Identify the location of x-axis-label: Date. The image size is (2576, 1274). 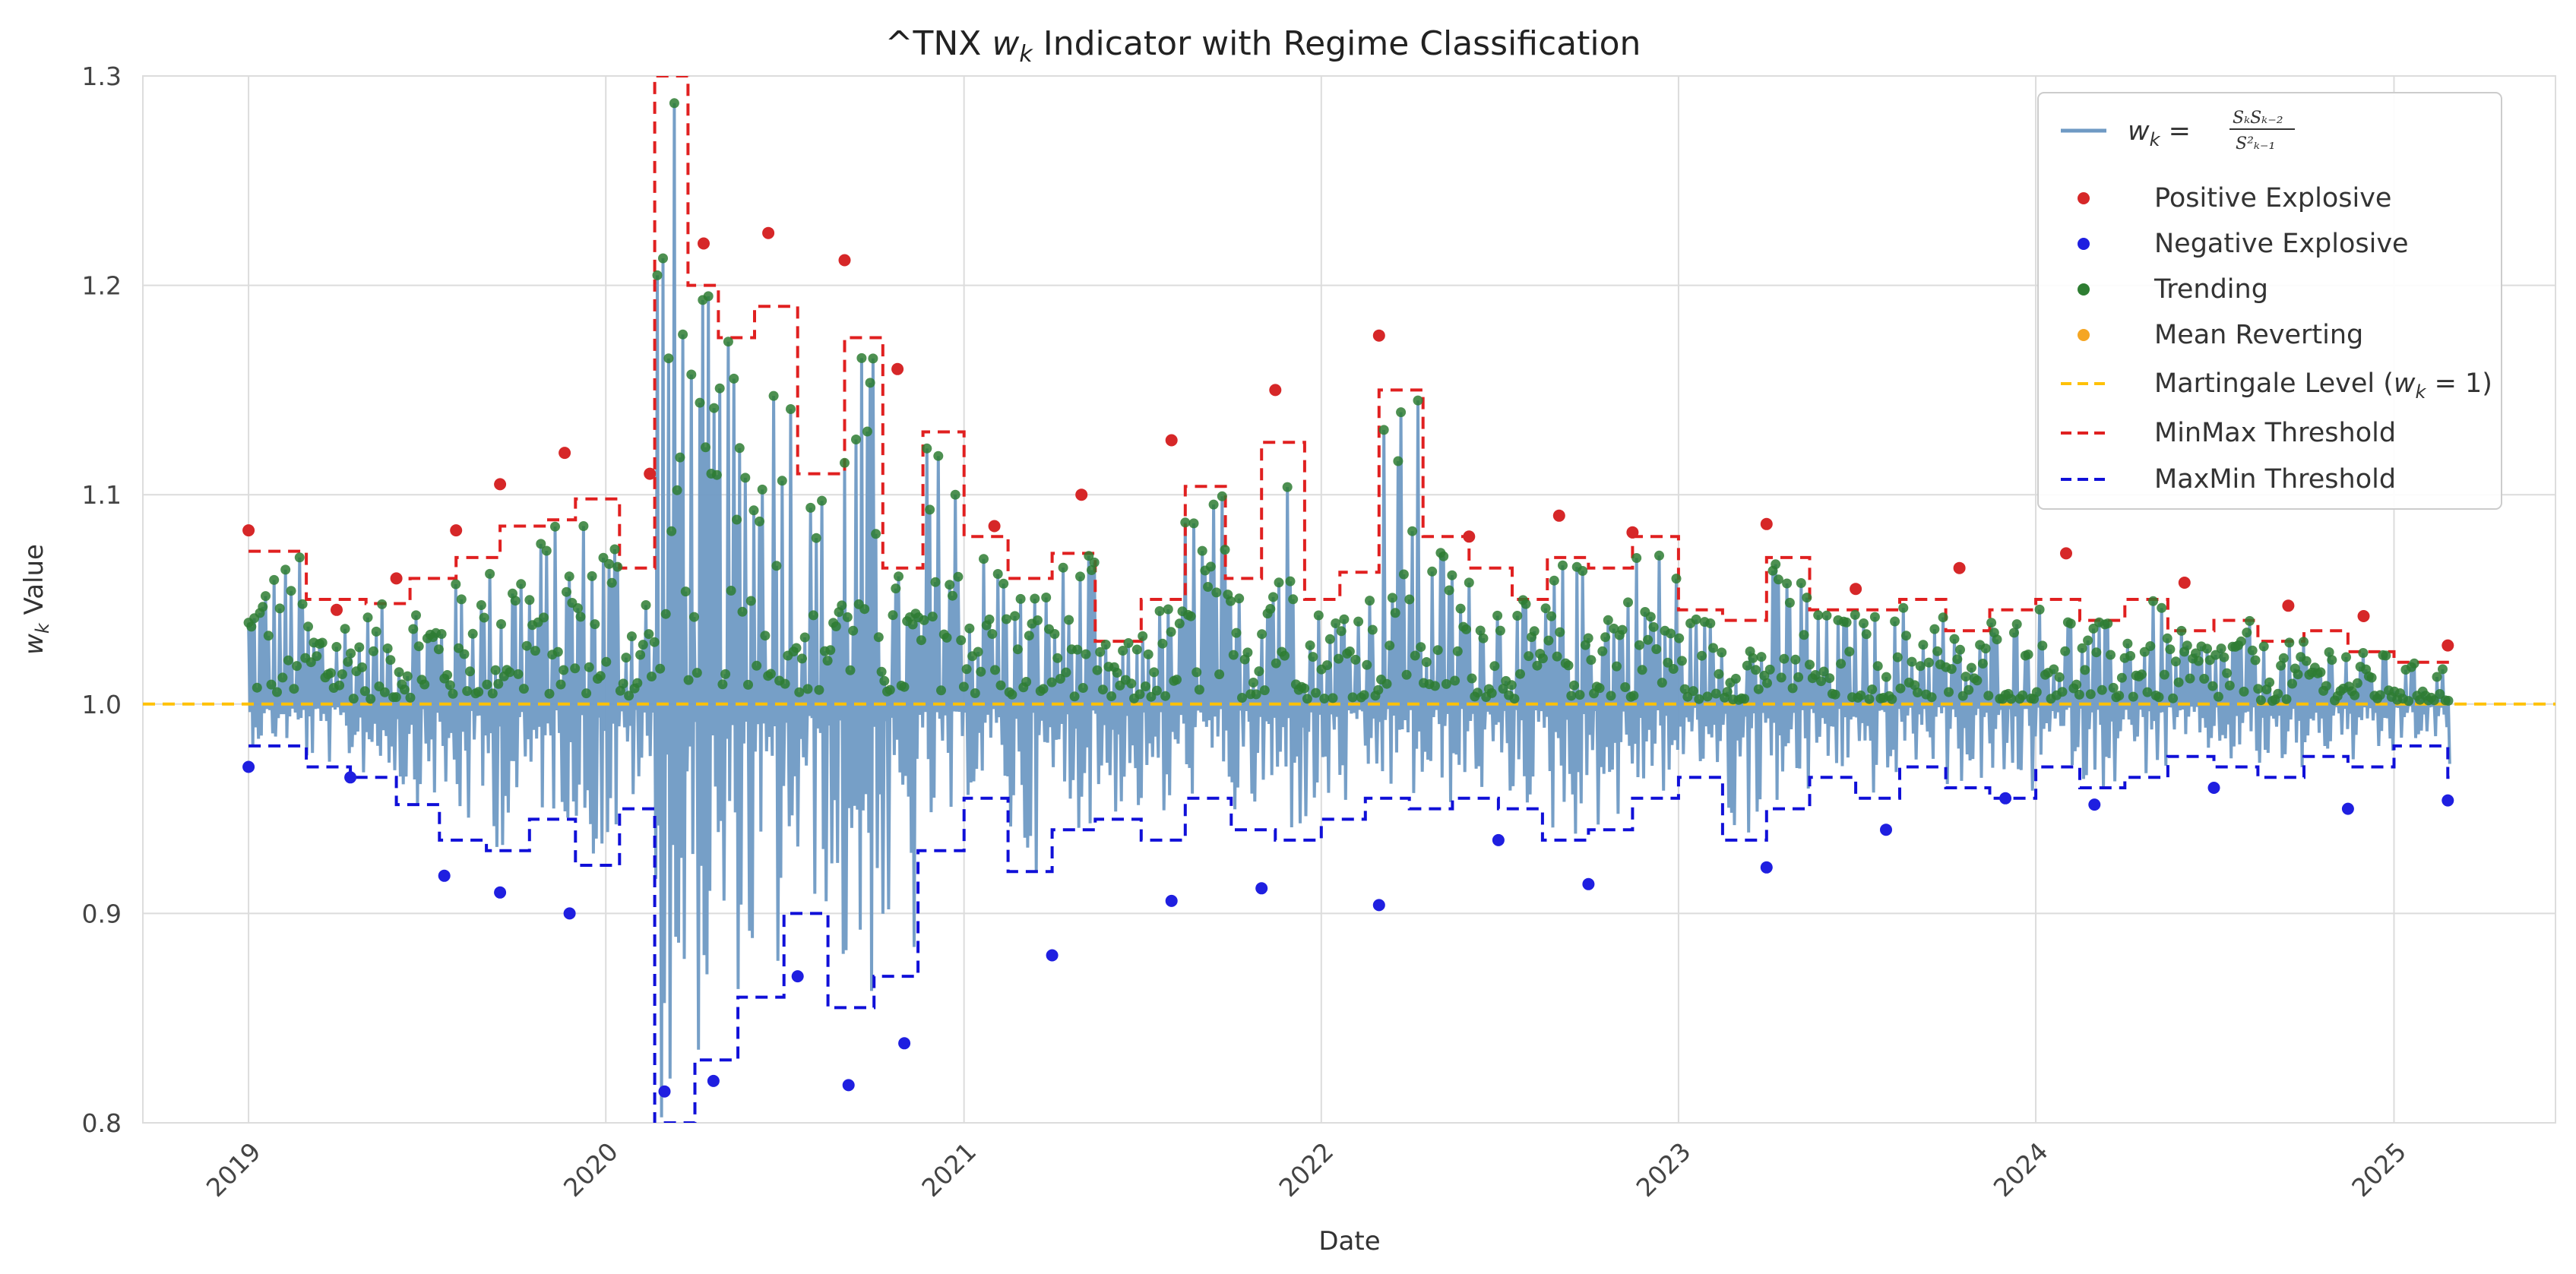
(1349, 1242).